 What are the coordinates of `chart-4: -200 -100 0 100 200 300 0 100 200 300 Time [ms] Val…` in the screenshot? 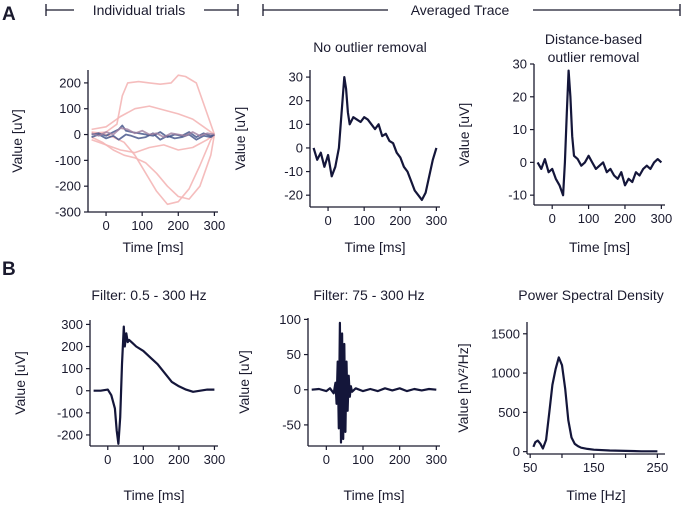 It's located at (118, 395).